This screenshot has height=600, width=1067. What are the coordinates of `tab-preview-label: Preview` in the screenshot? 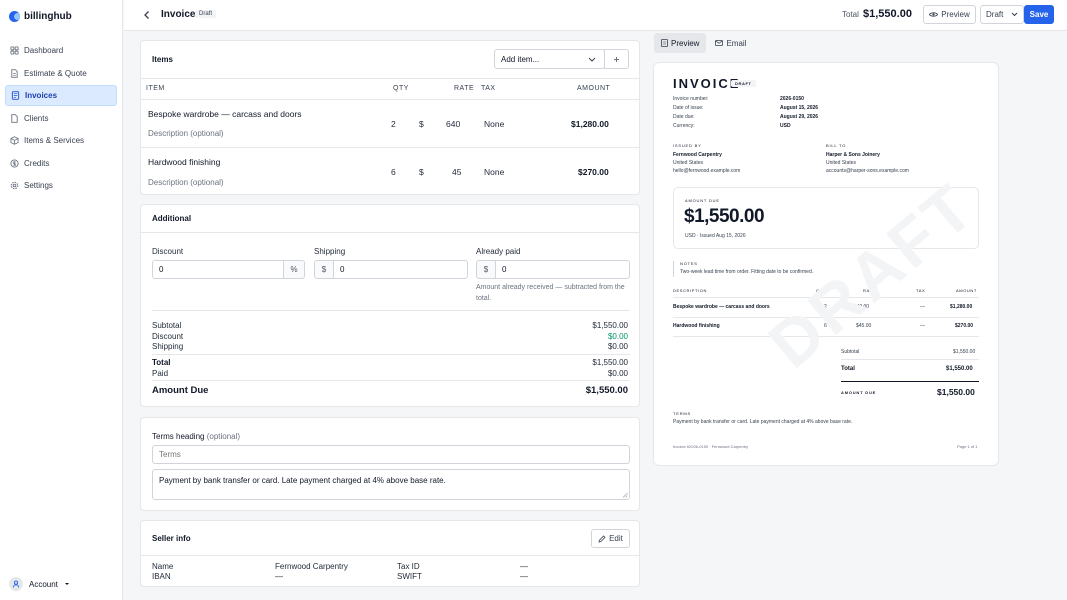 It's located at (685, 43).